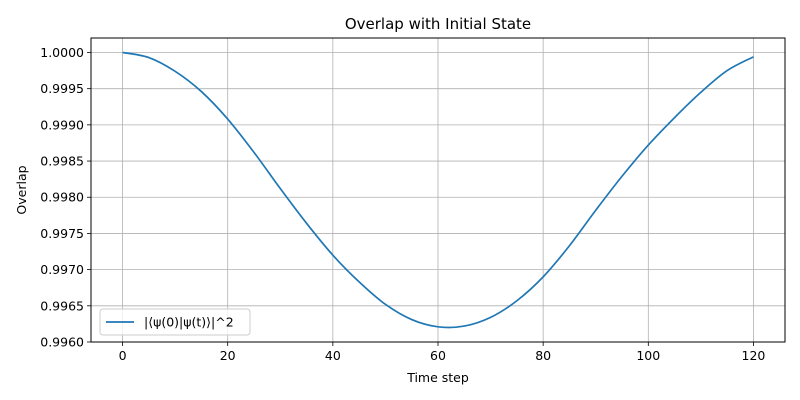 This screenshot has height=400, width=800. Describe the element at coordinates (438, 355) in the screenshot. I see `x-tick-label: 60` at that location.